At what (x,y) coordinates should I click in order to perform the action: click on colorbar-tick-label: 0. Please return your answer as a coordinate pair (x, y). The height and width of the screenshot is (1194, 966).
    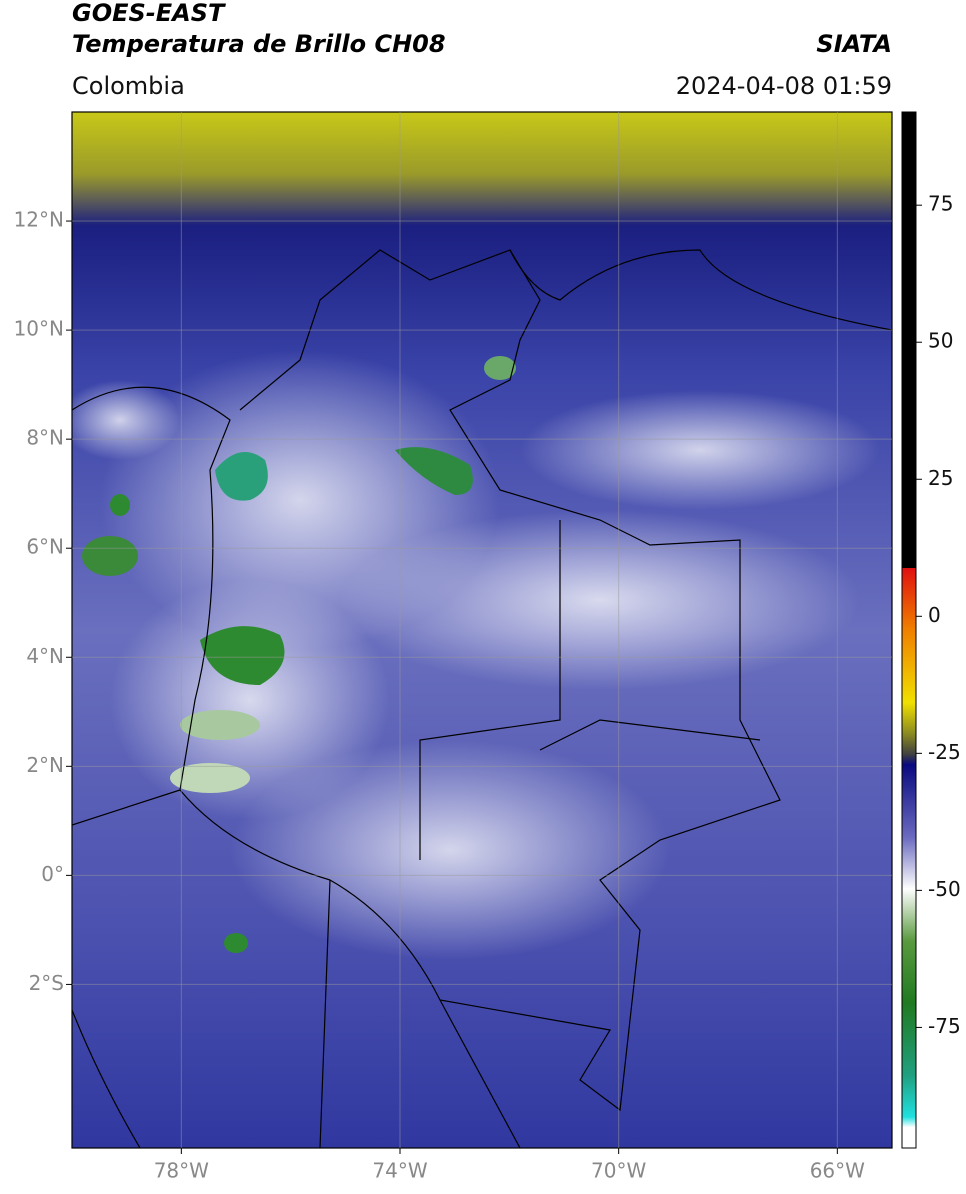
    Looking at the image, I should click on (934, 615).